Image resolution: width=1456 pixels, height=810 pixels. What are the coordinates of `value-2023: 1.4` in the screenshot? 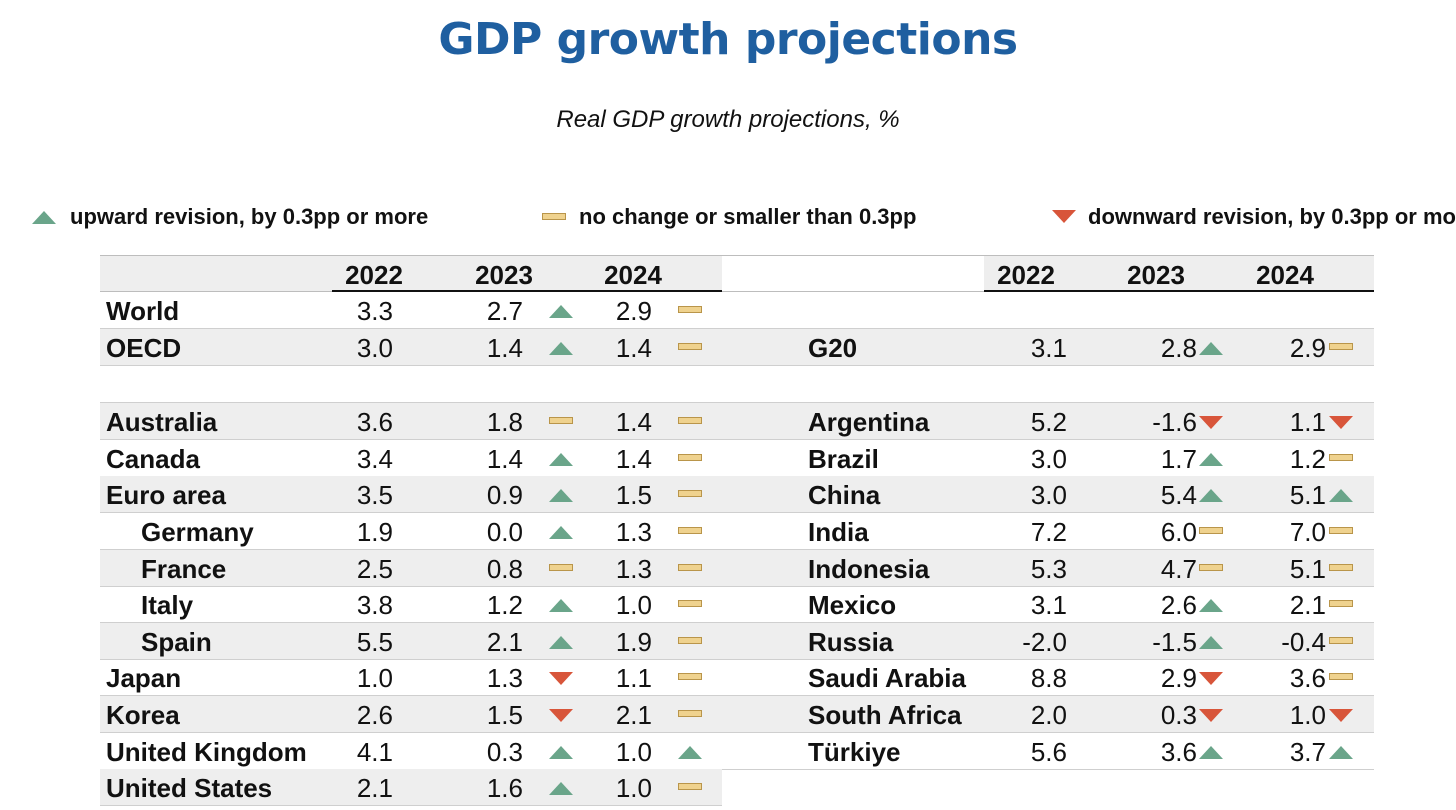 It's located at (504, 347).